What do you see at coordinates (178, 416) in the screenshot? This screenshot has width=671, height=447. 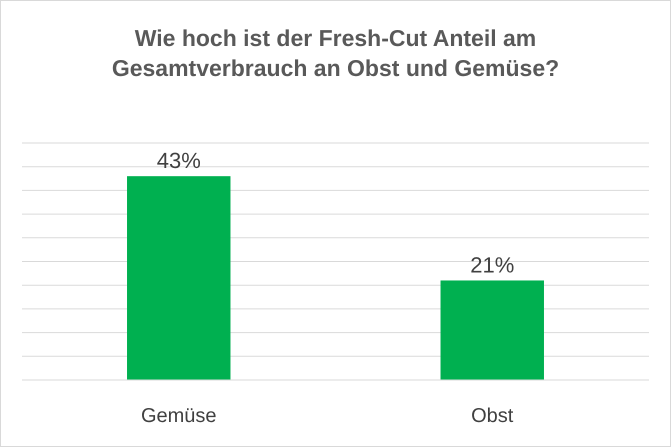 I see `x-tick-label: Gemüse` at bounding box center [178, 416].